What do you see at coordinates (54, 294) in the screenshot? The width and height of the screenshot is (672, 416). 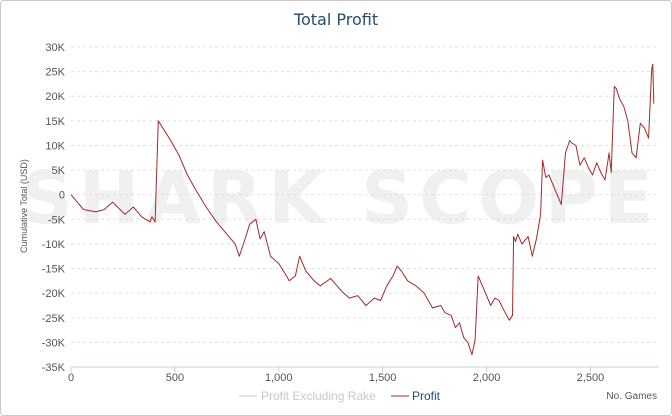 I see `y-tick-label: -20K` at bounding box center [54, 294].